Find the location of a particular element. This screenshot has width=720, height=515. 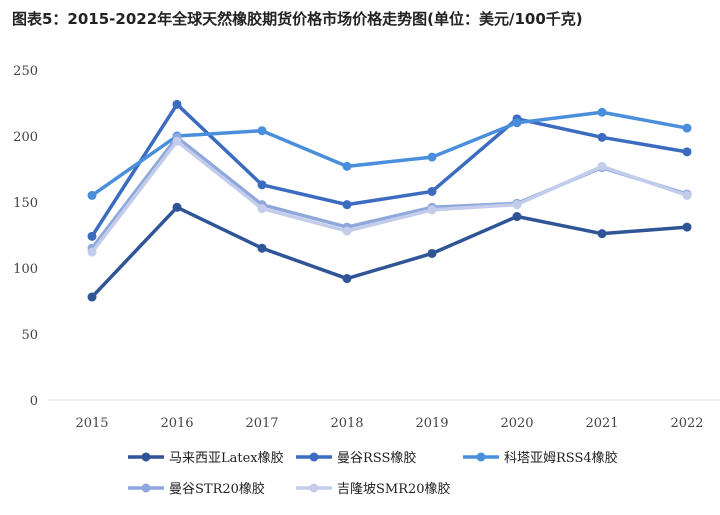

x-tick-label: 2016 is located at coordinates (176, 423).